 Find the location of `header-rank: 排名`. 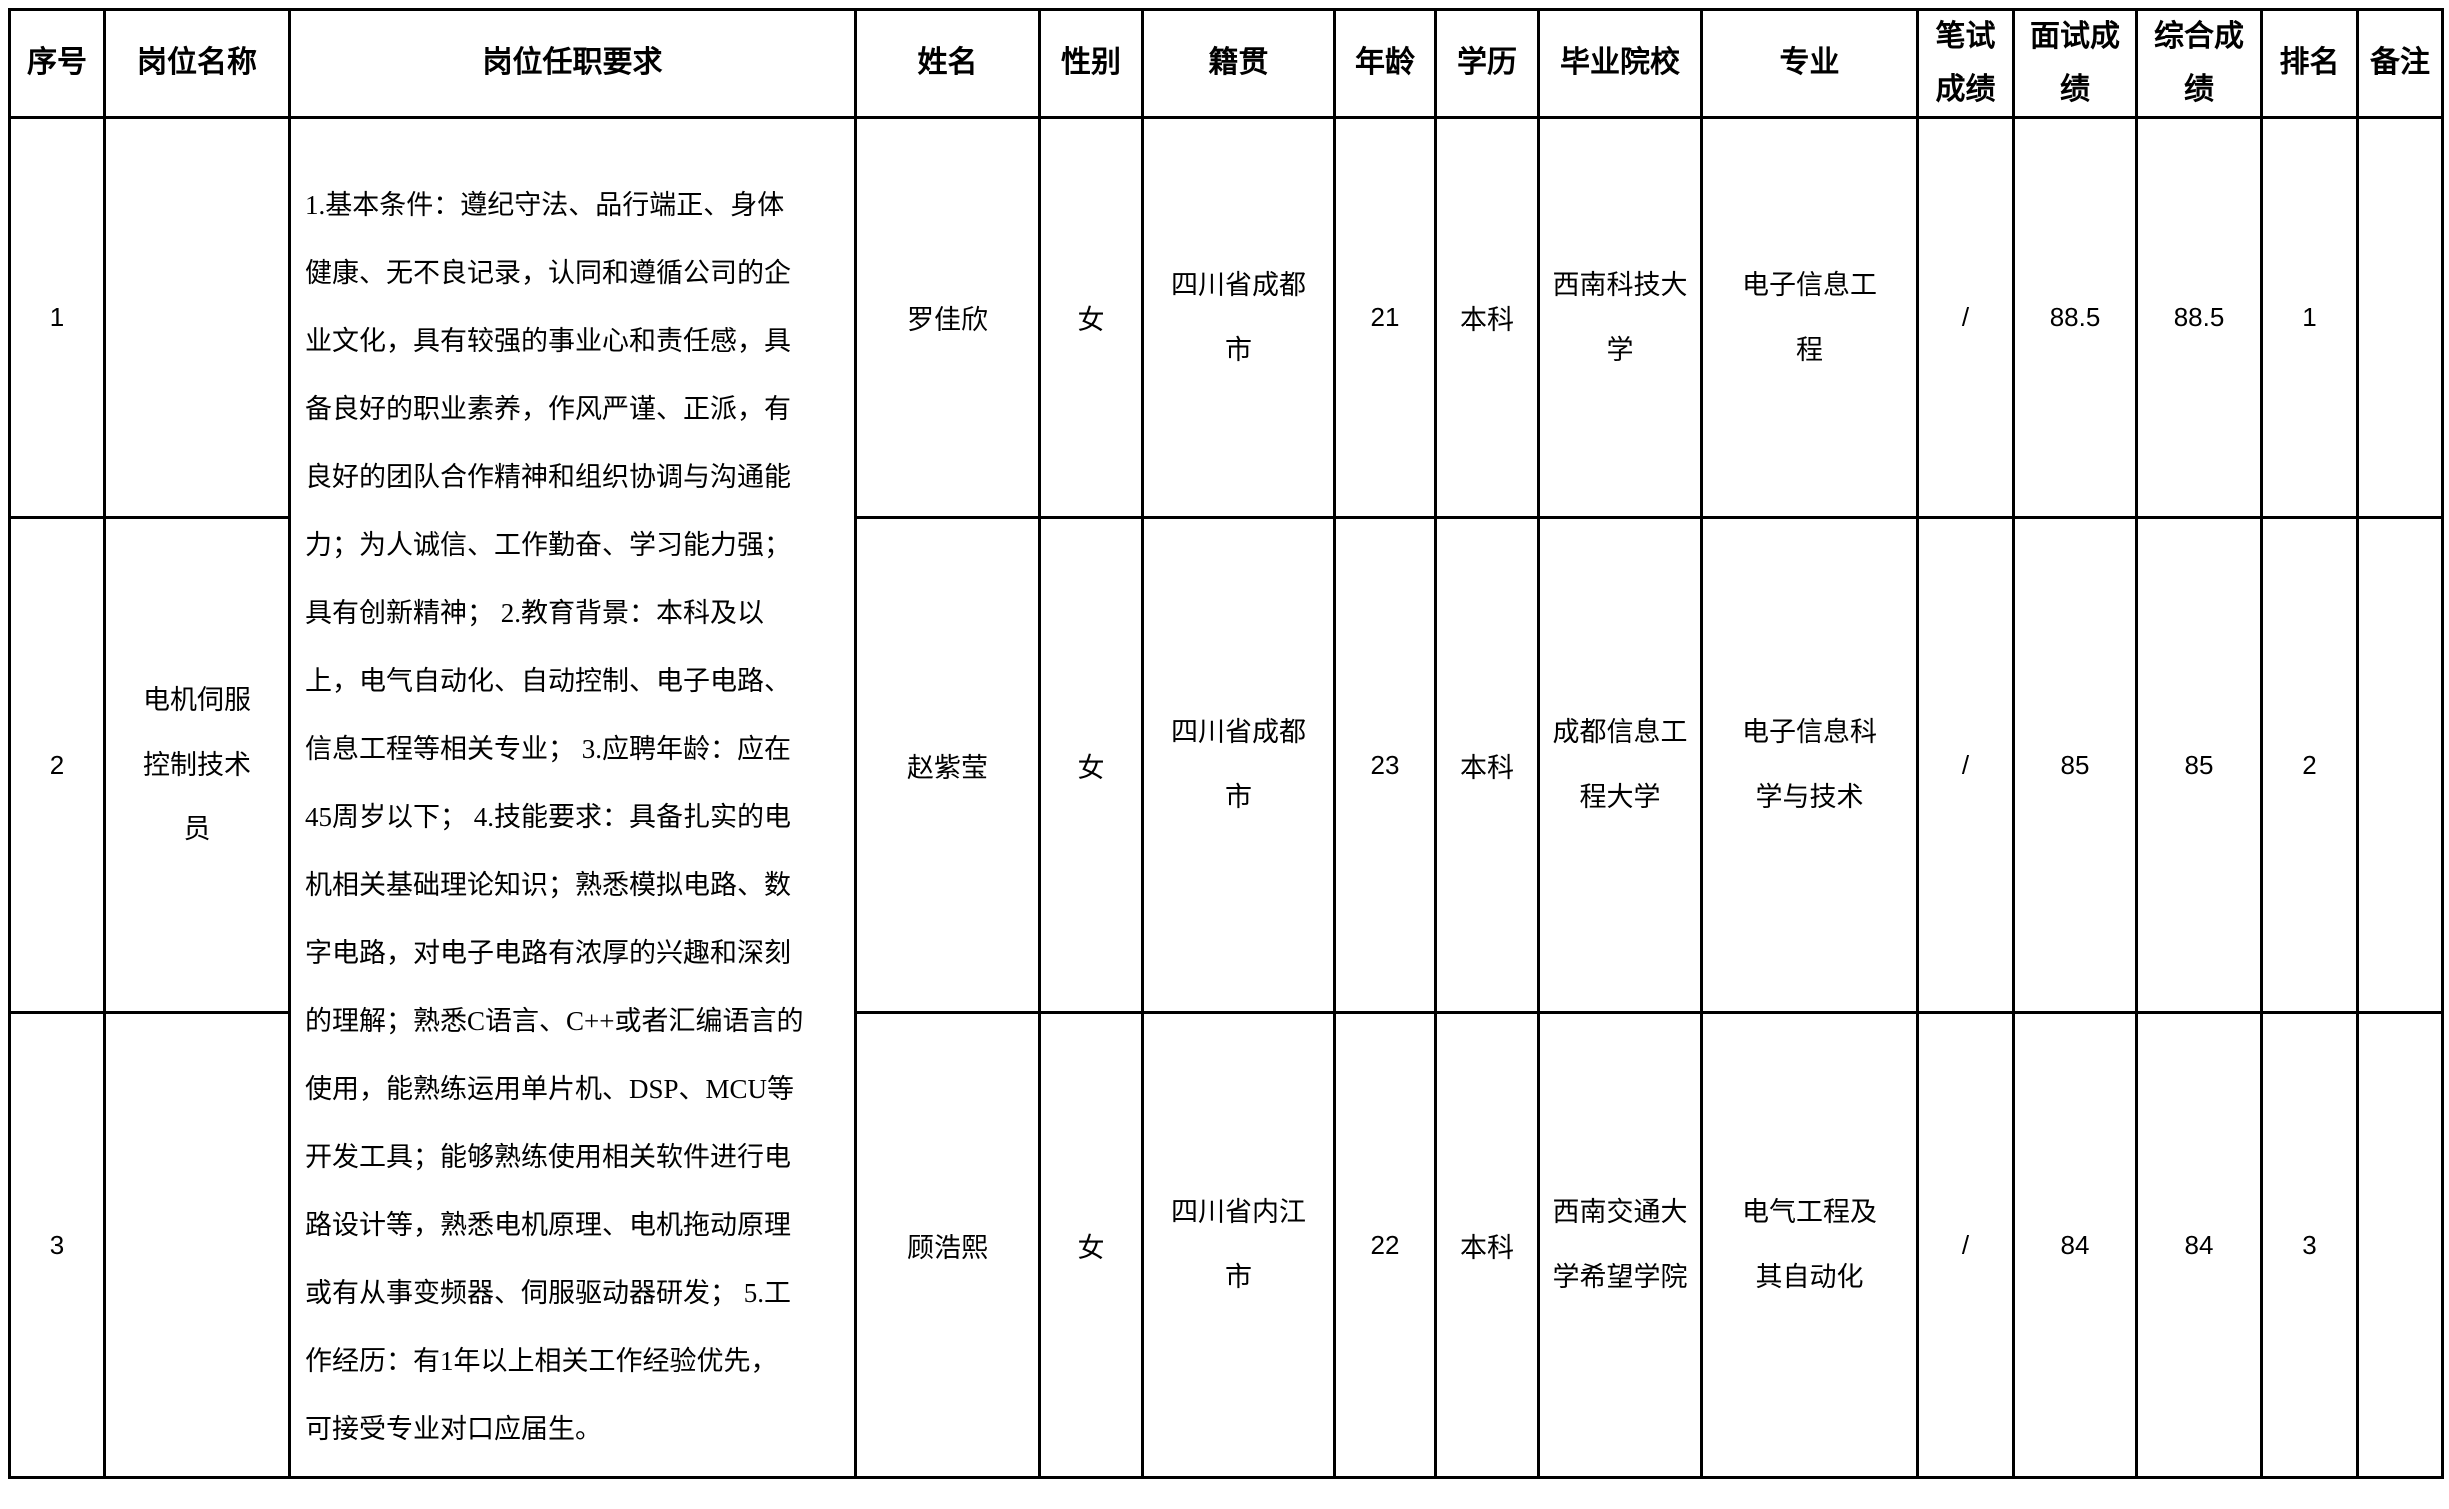

header-rank: 排名 is located at coordinates (2309, 63).